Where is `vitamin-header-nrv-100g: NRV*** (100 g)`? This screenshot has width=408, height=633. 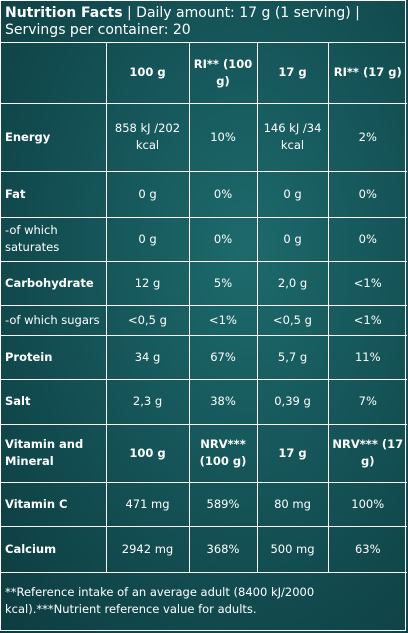 vitamin-header-nrv-100g: NRV*** (100 g) is located at coordinates (223, 453).